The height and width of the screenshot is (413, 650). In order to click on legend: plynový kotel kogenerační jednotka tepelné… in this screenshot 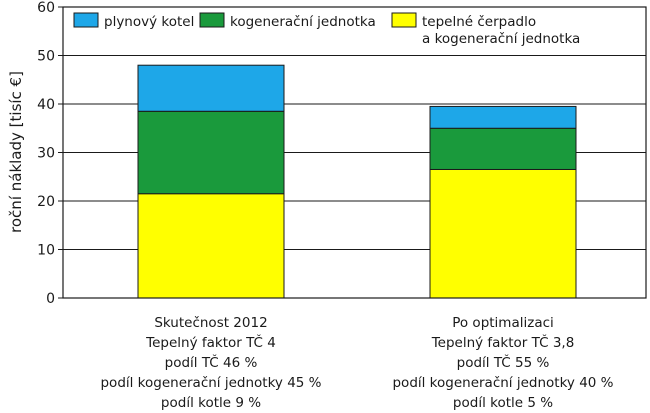, I will do `click(326, 29)`.